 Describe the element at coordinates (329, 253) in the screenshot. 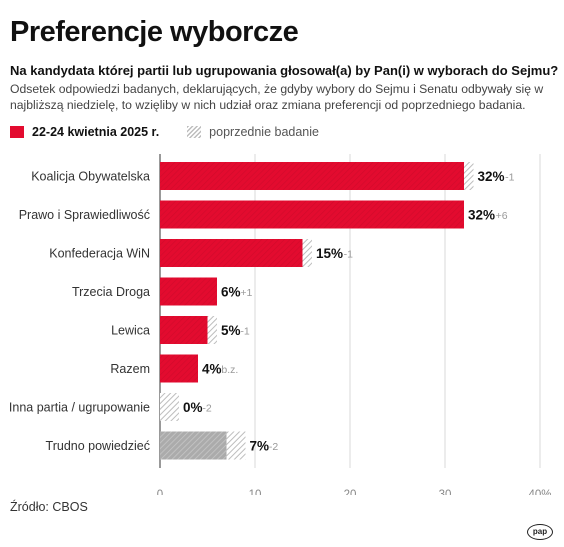

I see `value-label: 15%` at that location.